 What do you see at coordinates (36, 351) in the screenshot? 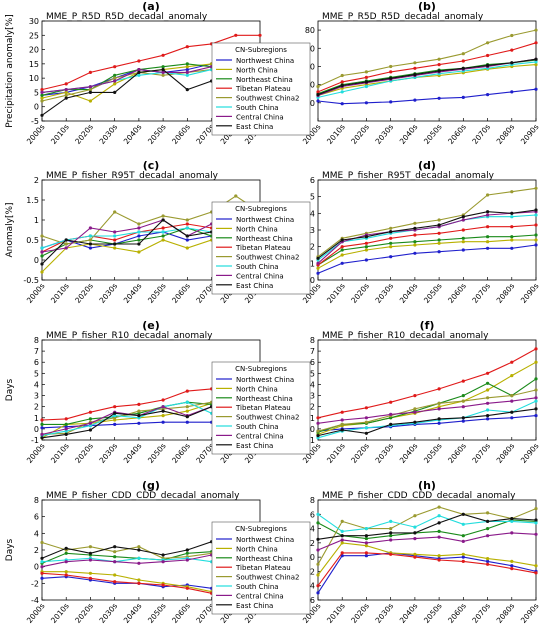
I see `y-tick-label: 7` at bounding box center [36, 351].